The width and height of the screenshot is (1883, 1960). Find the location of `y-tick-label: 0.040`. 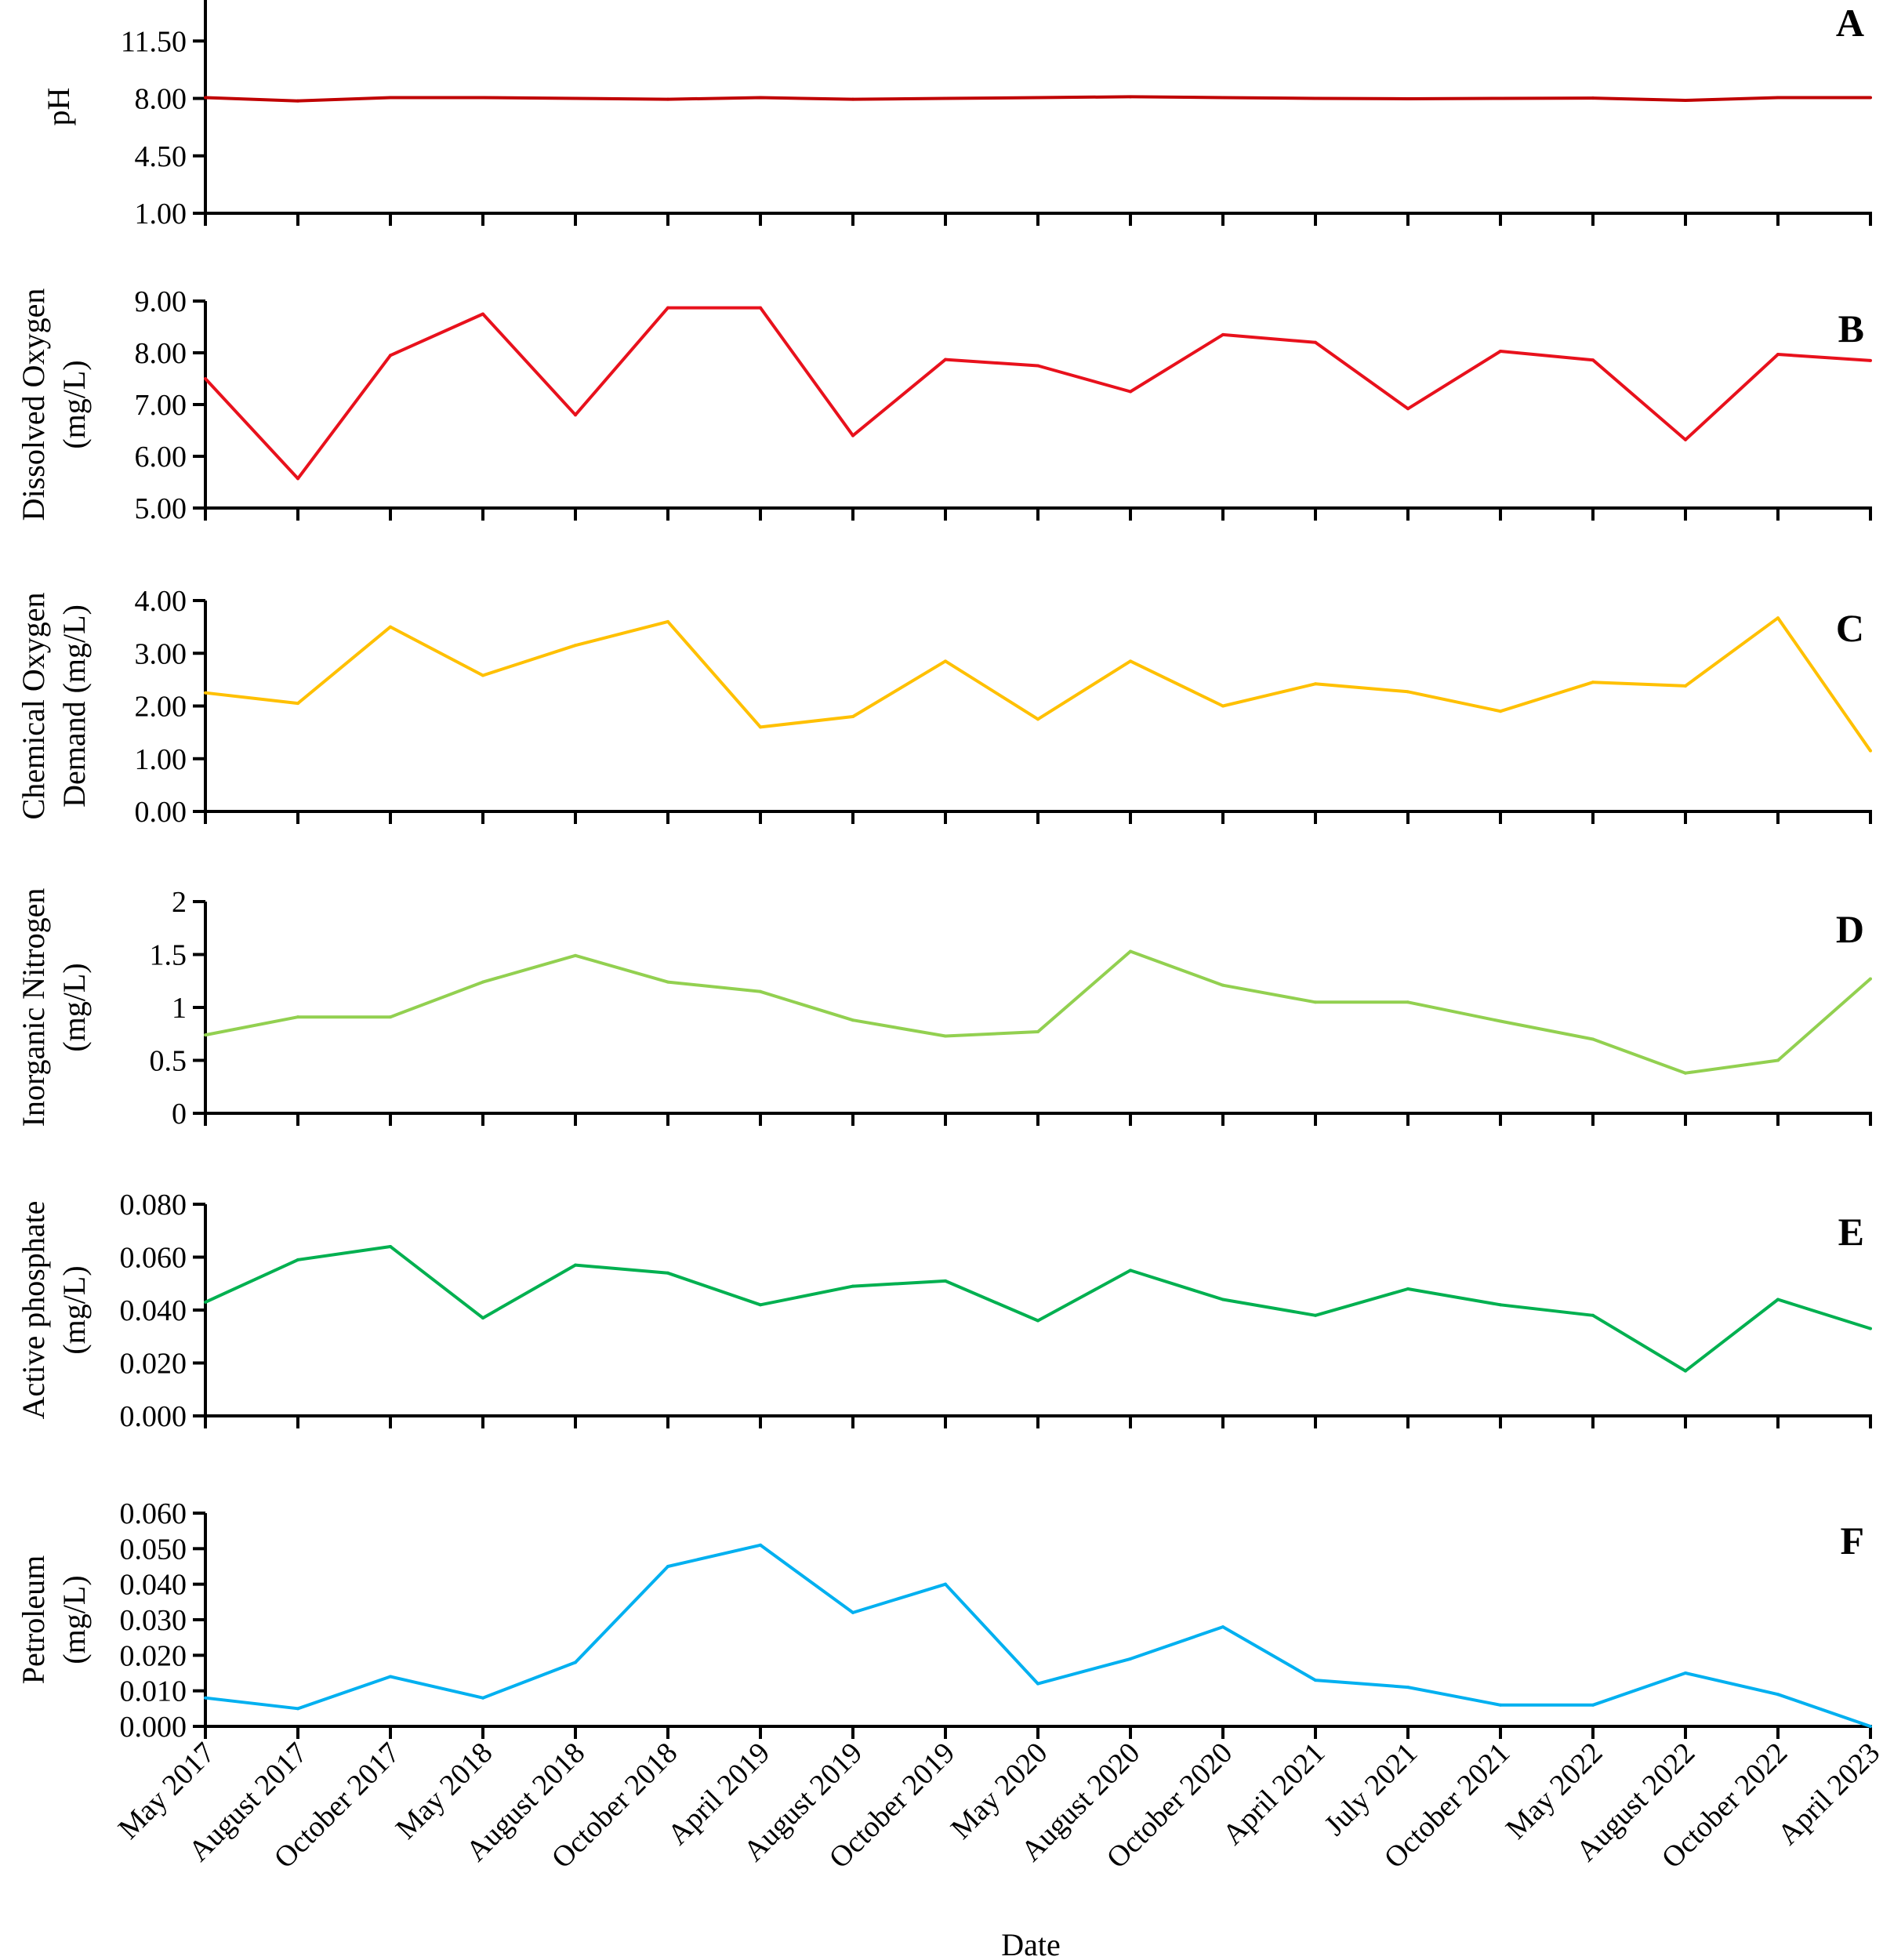

y-tick-label: 0.040 is located at coordinates (153, 1310).